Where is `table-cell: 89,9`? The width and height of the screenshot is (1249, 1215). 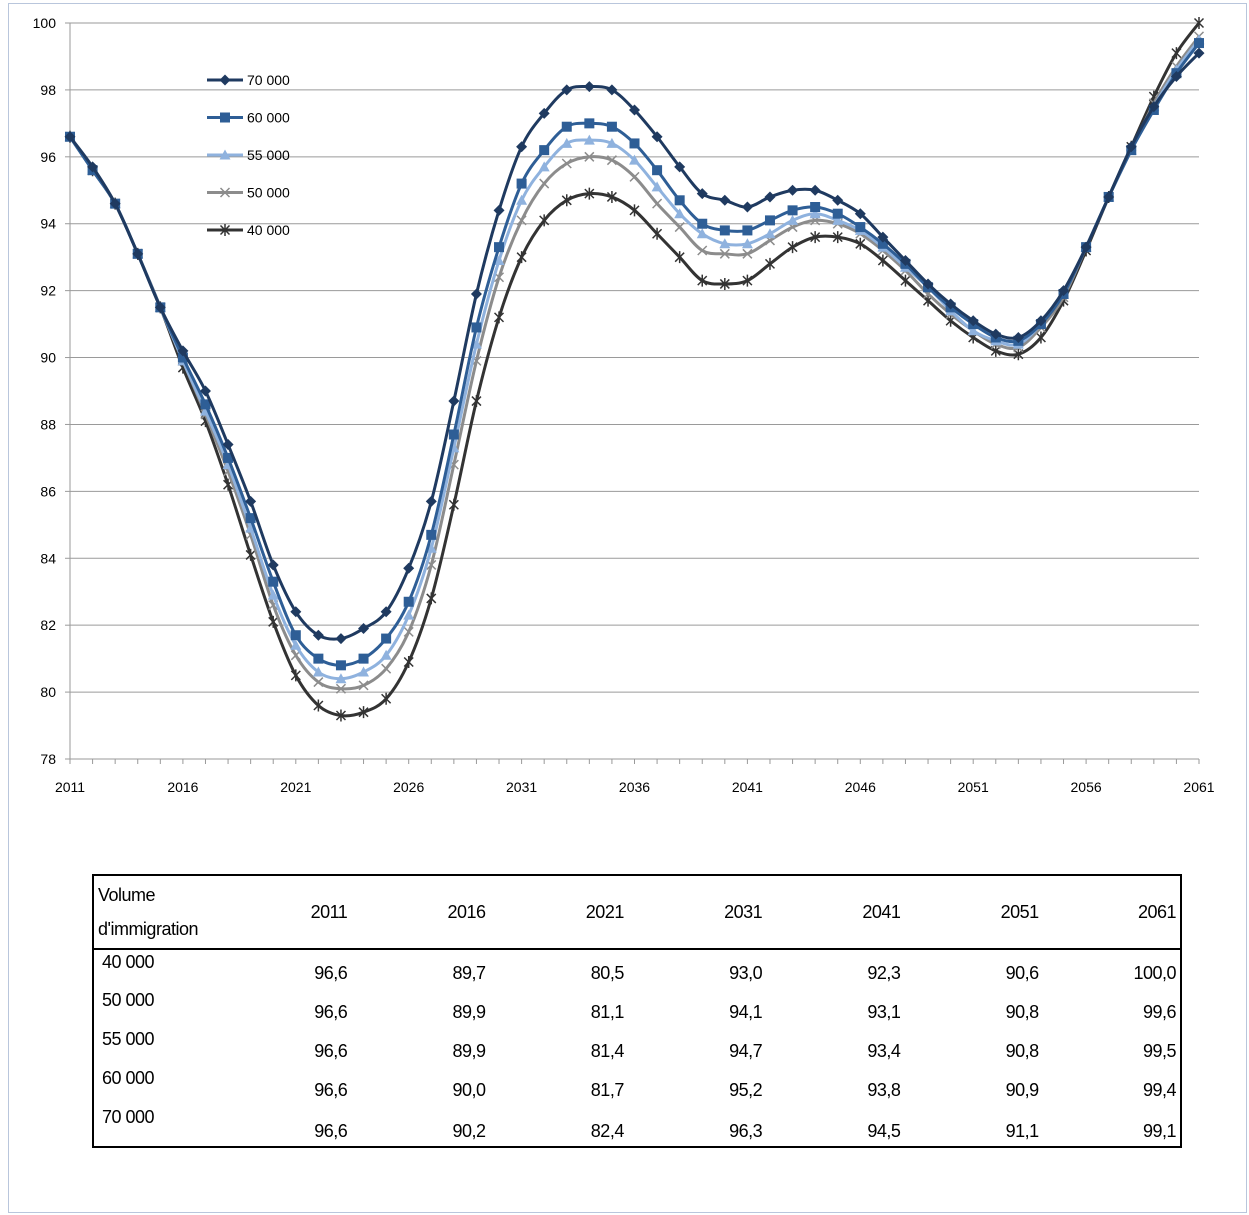
table-cell: 89,9 is located at coordinates (469, 1012).